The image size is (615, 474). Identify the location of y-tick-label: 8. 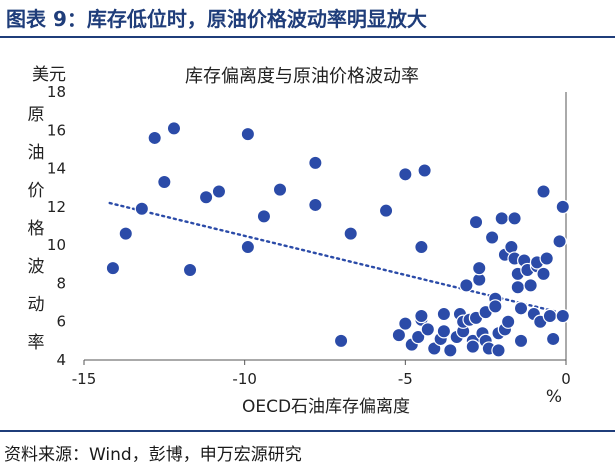
(61, 283).